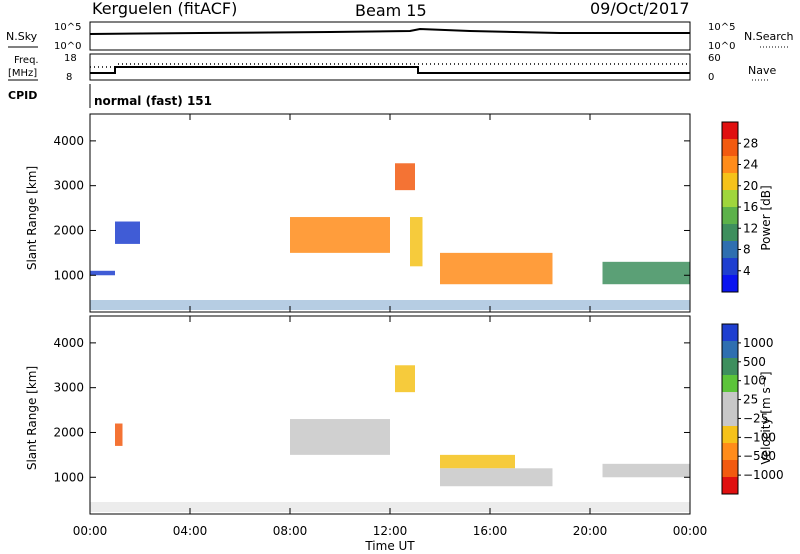 This screenshot has height=554, width=800. Describe the element at coordinates (754, 362) in the screenshot. I see `colorbar-tick-label: 500` at that location.